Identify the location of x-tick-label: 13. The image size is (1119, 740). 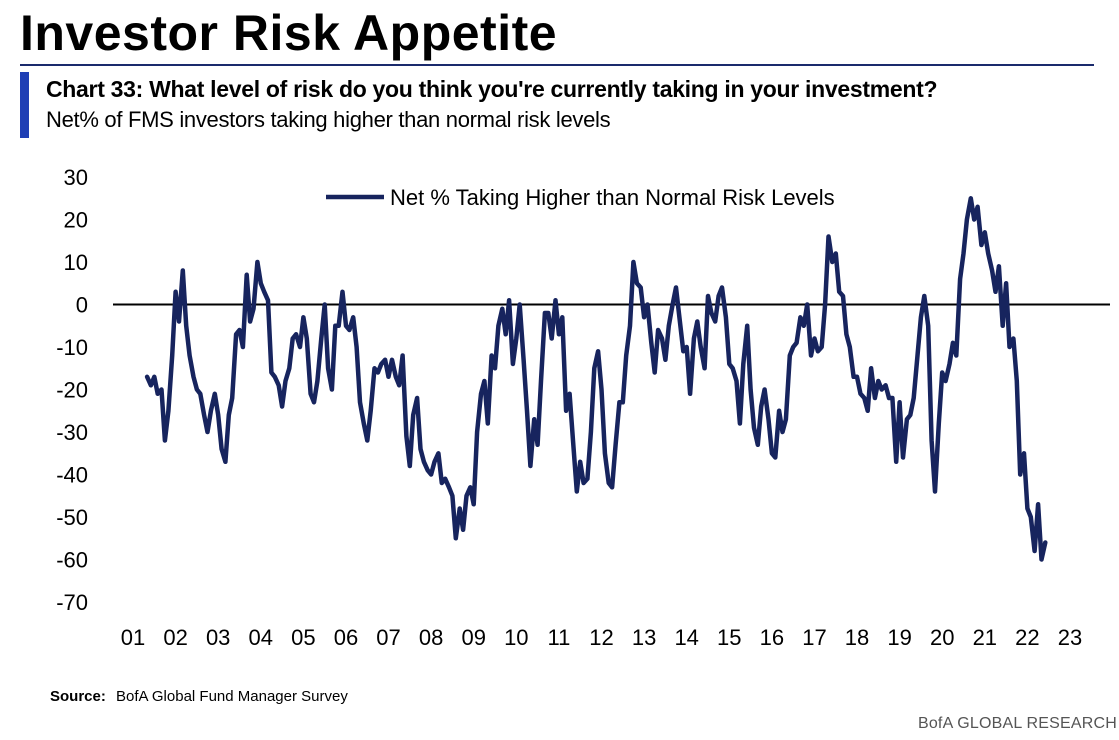
(644, 637).